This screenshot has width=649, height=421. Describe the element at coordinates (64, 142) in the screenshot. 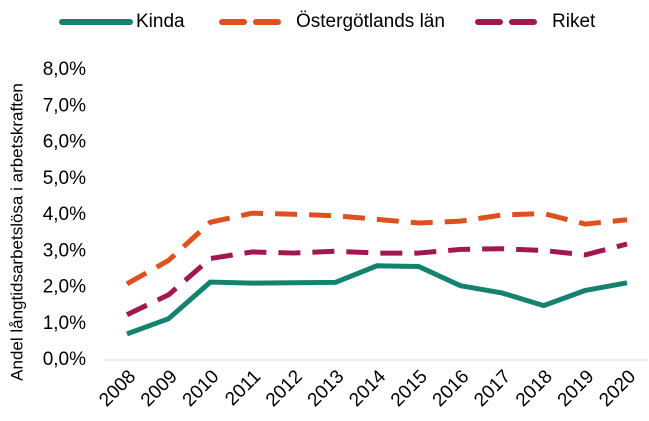

I see `y-tick-label: 6,0%` at that location.